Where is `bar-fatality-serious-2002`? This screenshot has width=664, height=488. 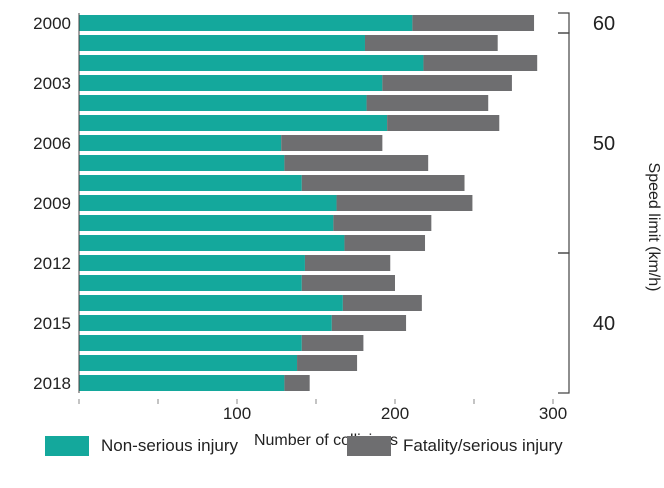 bar-fatality-serious-2002 is located at coordinates (480, 63).